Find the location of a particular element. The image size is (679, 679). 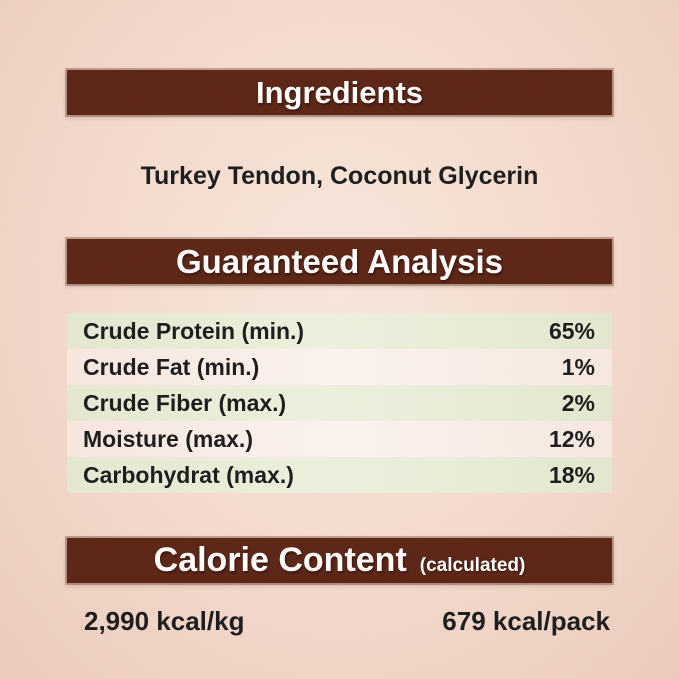

guaranteed-analysis-title: Guaranteed Analysis is located at coordinates (339, 261).